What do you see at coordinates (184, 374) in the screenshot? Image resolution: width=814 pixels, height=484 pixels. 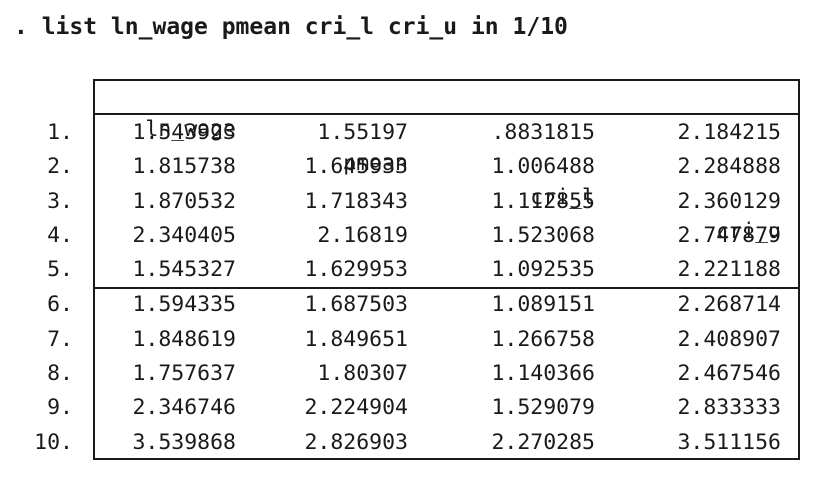 I see `cell-ln-wage: 1.757637` at bounding box center [184, 374].